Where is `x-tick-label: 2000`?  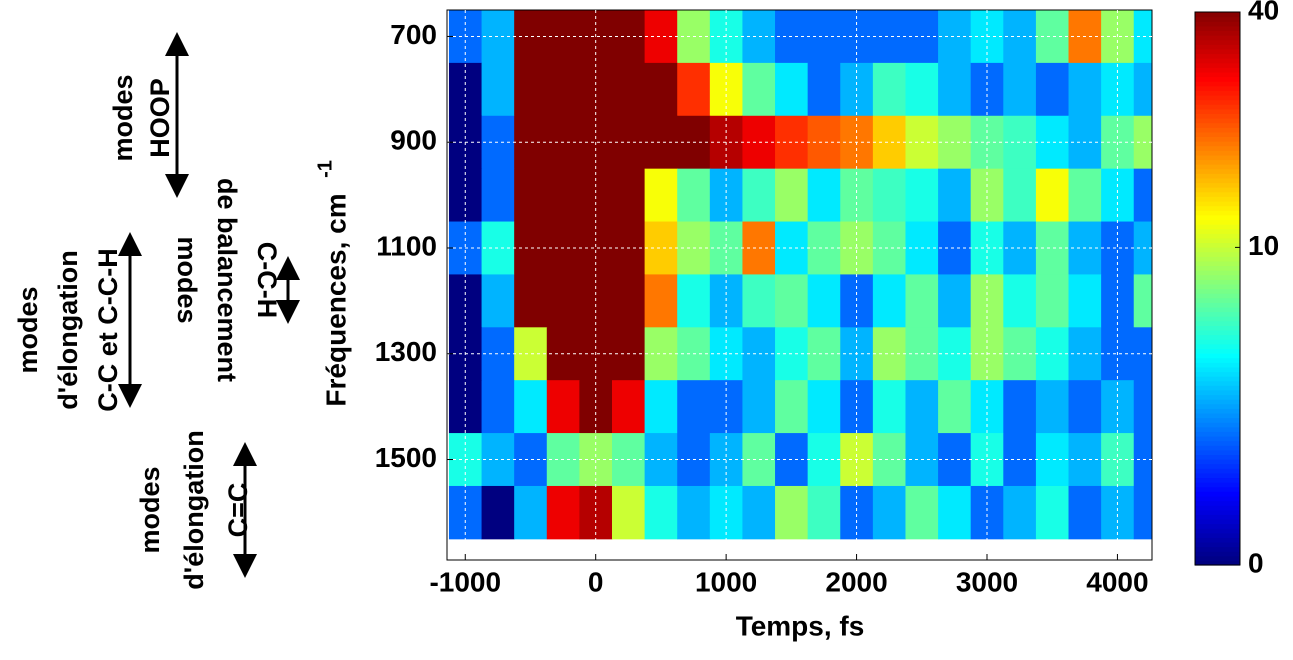 x-tick-label: 2000 is located at coordinates (856, 581).